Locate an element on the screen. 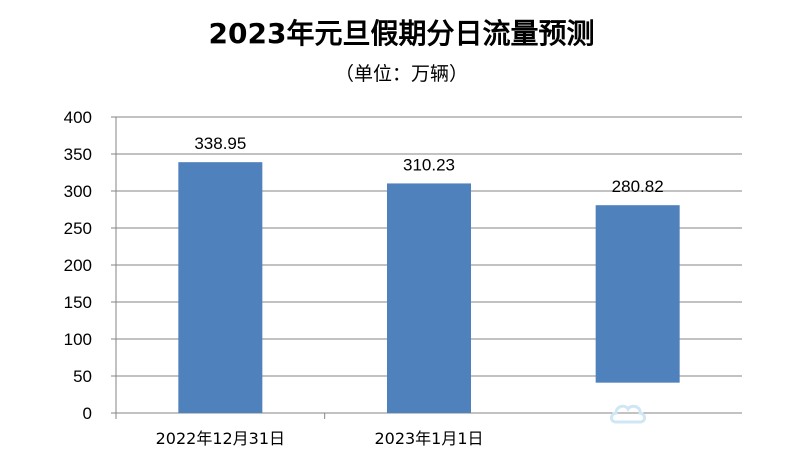 Image resolution: width=803 pixels, height=466 pixels. x-category-label: 2023年1月1日 is located at coordinates (428, 438).